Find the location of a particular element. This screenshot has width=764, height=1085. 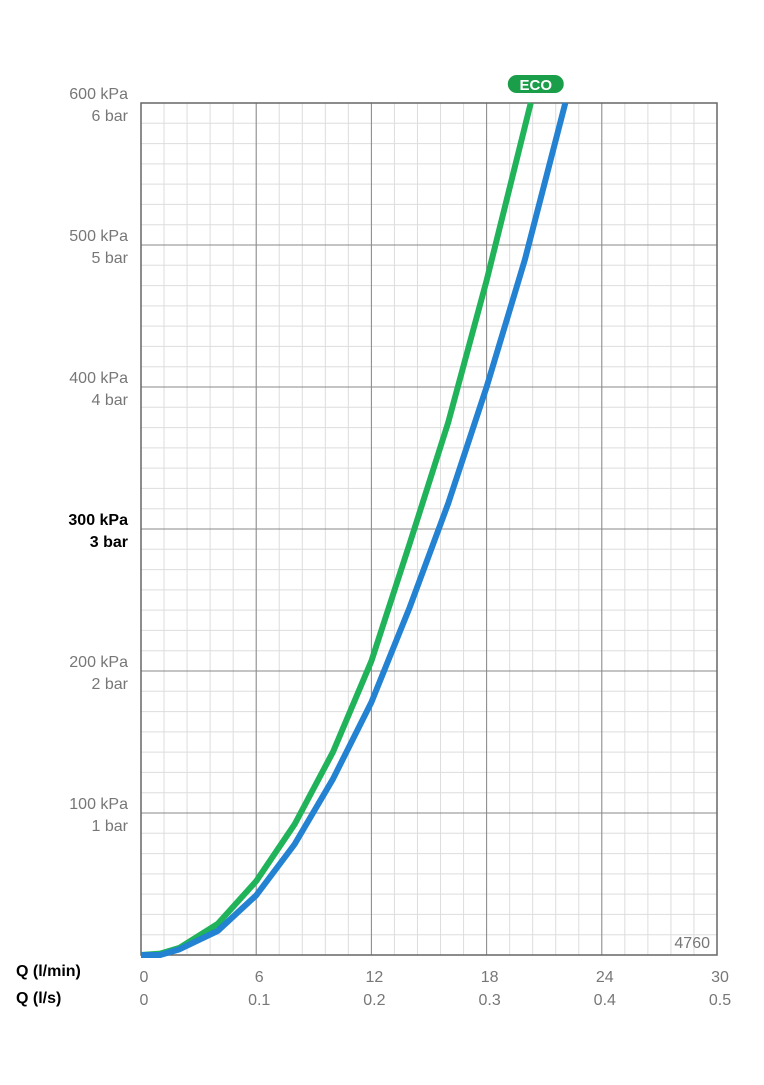

x2-axis-label: Q (l/s) is located at coordinates (38, 998).